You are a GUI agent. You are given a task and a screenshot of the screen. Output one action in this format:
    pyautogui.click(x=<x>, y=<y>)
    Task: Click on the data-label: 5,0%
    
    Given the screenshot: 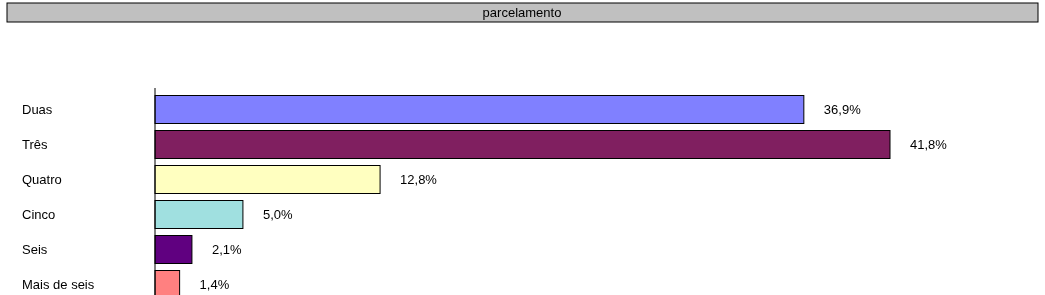 What is the action you would take?
    pyautogui.click(x=277, y=214)
    